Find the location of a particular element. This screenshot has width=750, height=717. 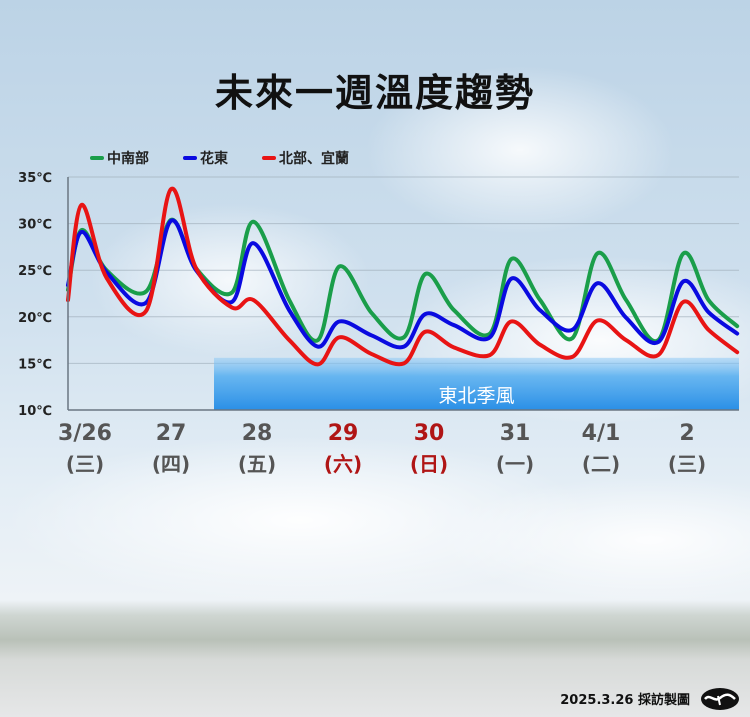

credit-text: 2025.3.26 採訪製圖 is located at coordinates (625, 700).